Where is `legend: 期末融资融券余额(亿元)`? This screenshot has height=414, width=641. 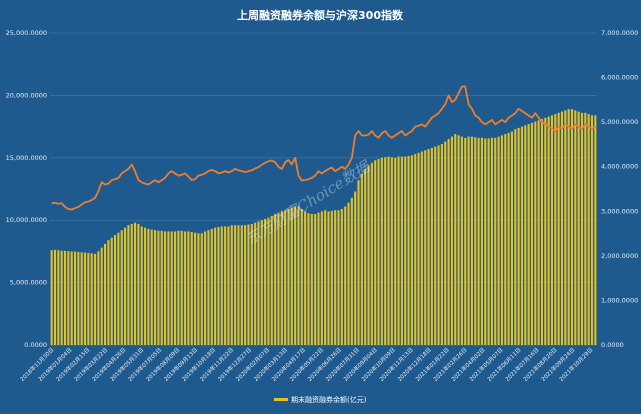
legend: 期末融资融券余额(亿元) is located at coordinates (320, 399).